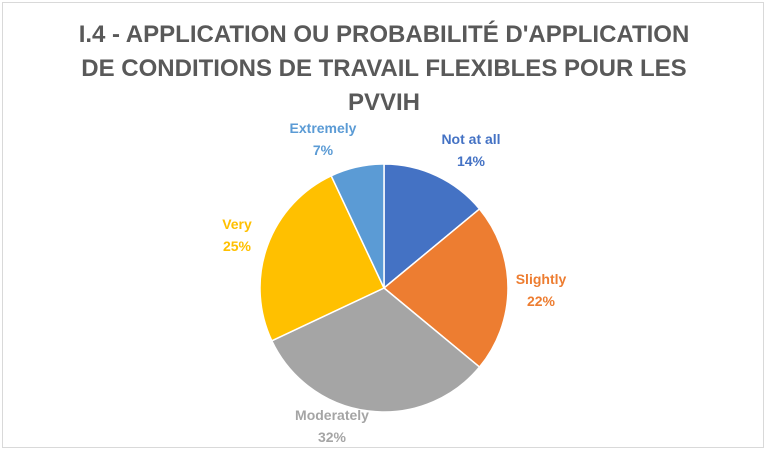 The height and width of the screenshot is (452, 768). What do you see at coordinates (541, 301) in the screenshot?
I see `slice-value-slightly: 22%` at bounding box center [541, 301].